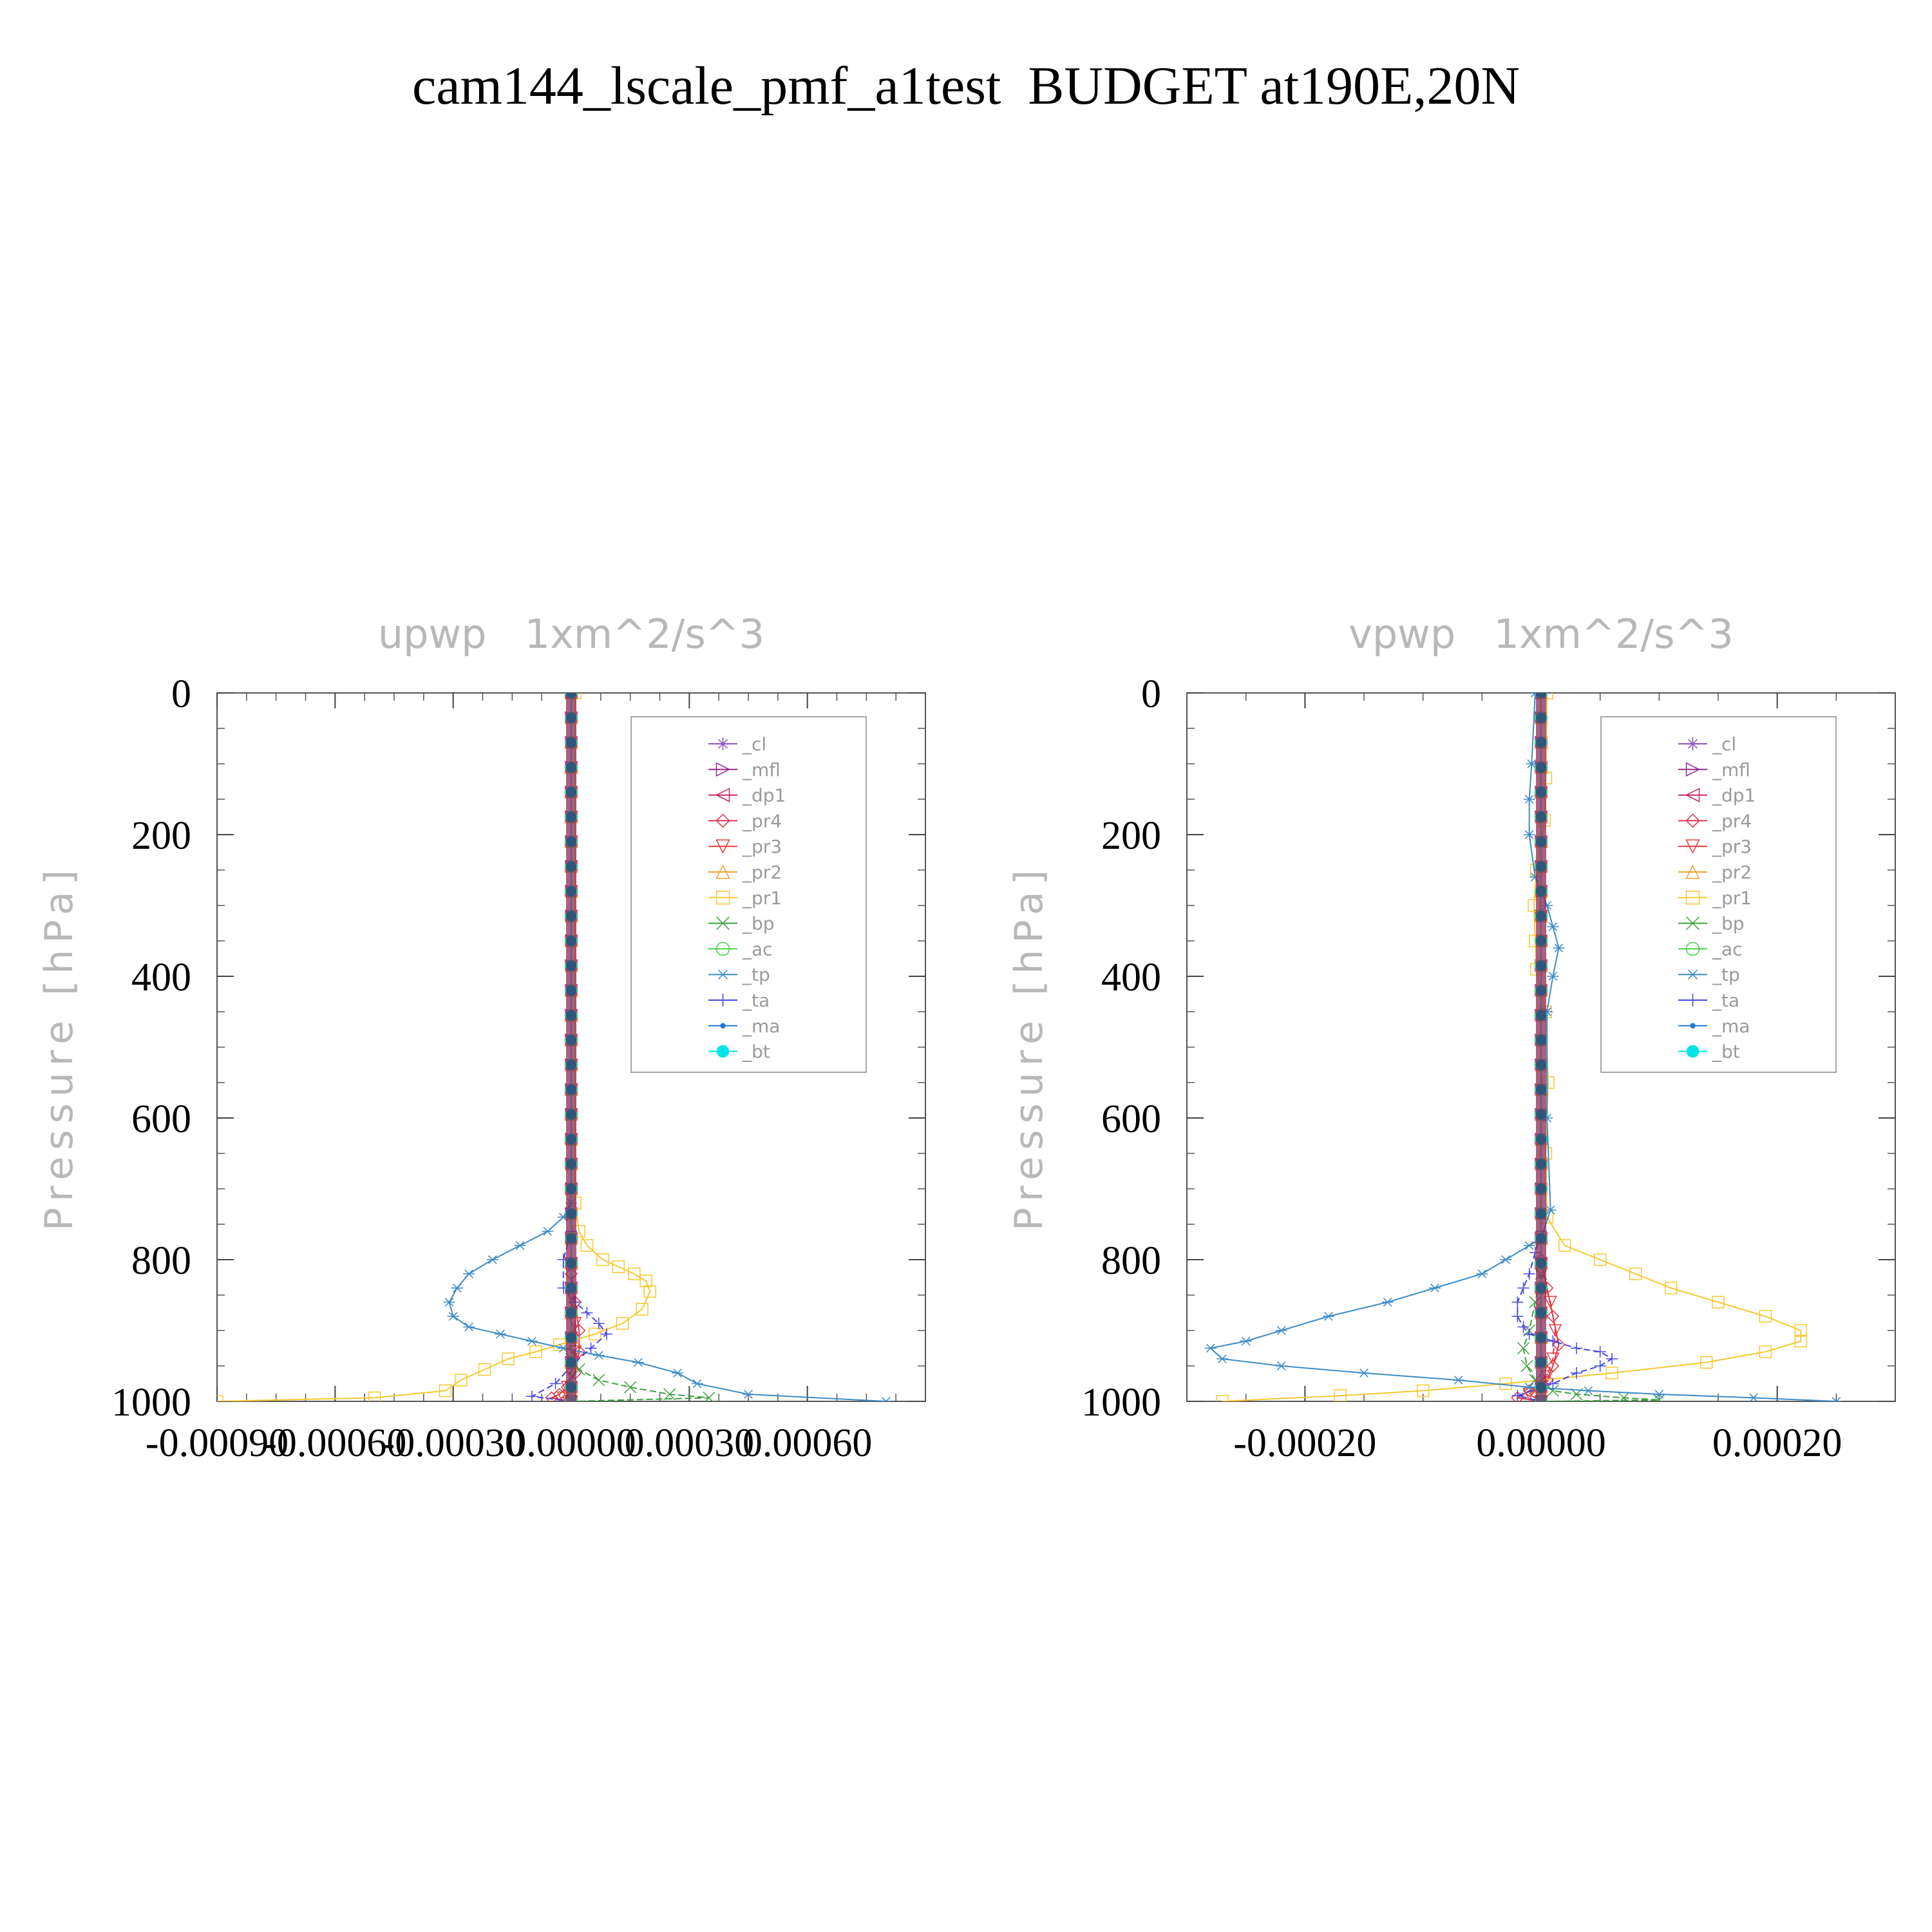 The image size is (1932, 1932). Describe the element at coordinates (571, 635) in the screenshot. I see `panel-title: upwp 1xm^2/s^3` at that location.